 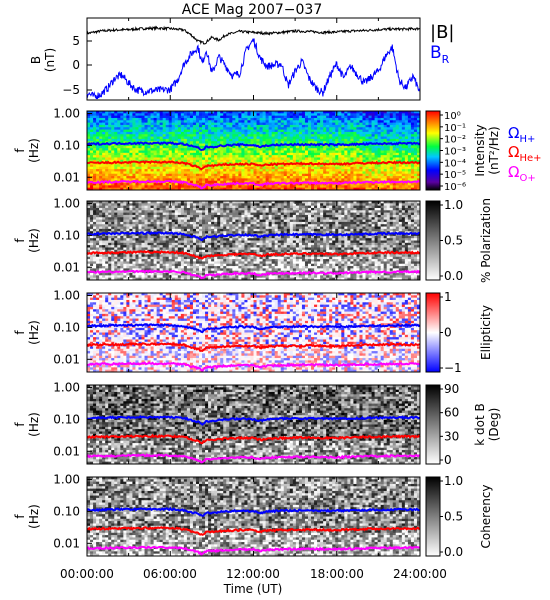 I want to click on intensity-colorbar-tick-3: 10⁻³, so click(x=455, y=152).